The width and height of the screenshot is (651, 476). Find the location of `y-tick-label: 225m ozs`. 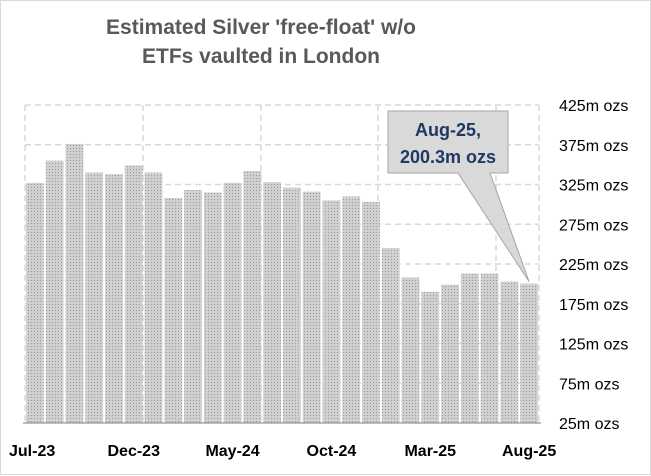

y-tick-label: 225m ozs is located at coordinates (593, 265).